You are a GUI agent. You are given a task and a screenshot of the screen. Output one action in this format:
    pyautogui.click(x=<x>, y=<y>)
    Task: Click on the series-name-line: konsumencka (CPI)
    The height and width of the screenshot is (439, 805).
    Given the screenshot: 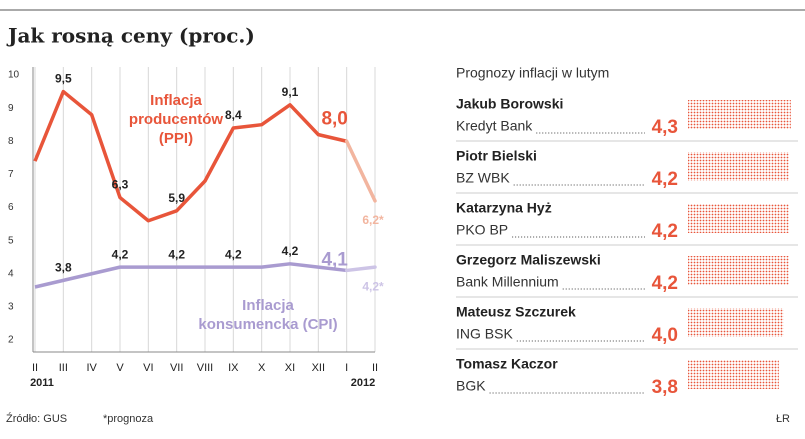 What is the action you would take?
    pyautogui.click(x=267, y=324)
    